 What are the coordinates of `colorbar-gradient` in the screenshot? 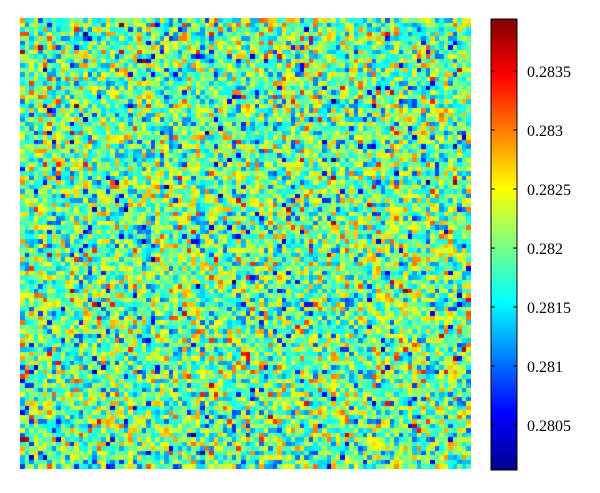 It's located at (504, 244).